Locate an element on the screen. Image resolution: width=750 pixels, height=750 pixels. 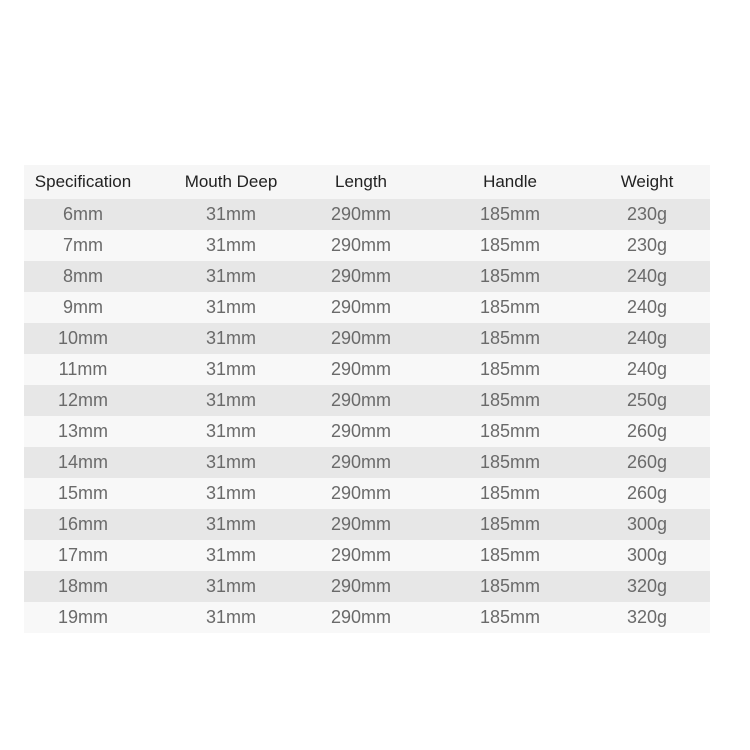
table-cell: 19mm is located at coordinates (83, 617).